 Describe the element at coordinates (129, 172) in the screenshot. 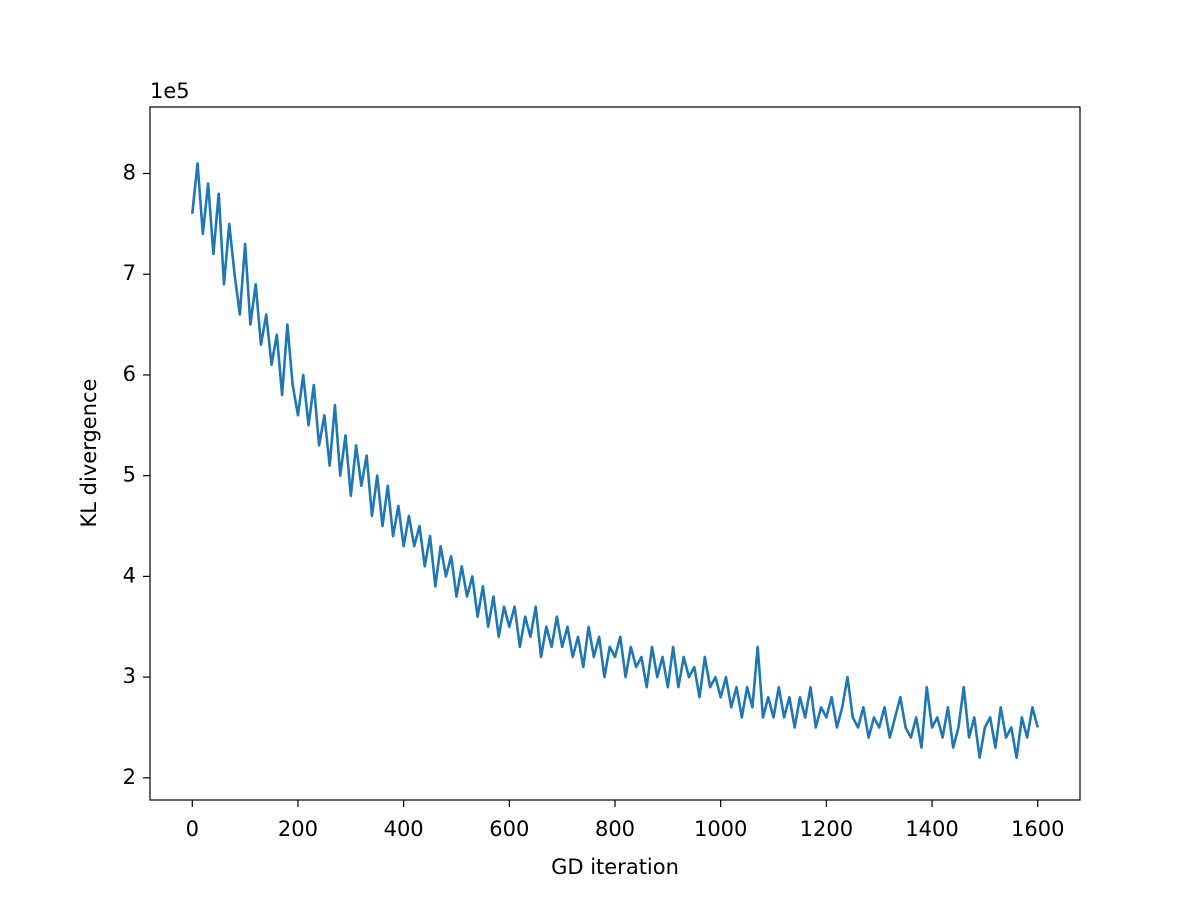

I see `y-tick-label: 8` at that location.